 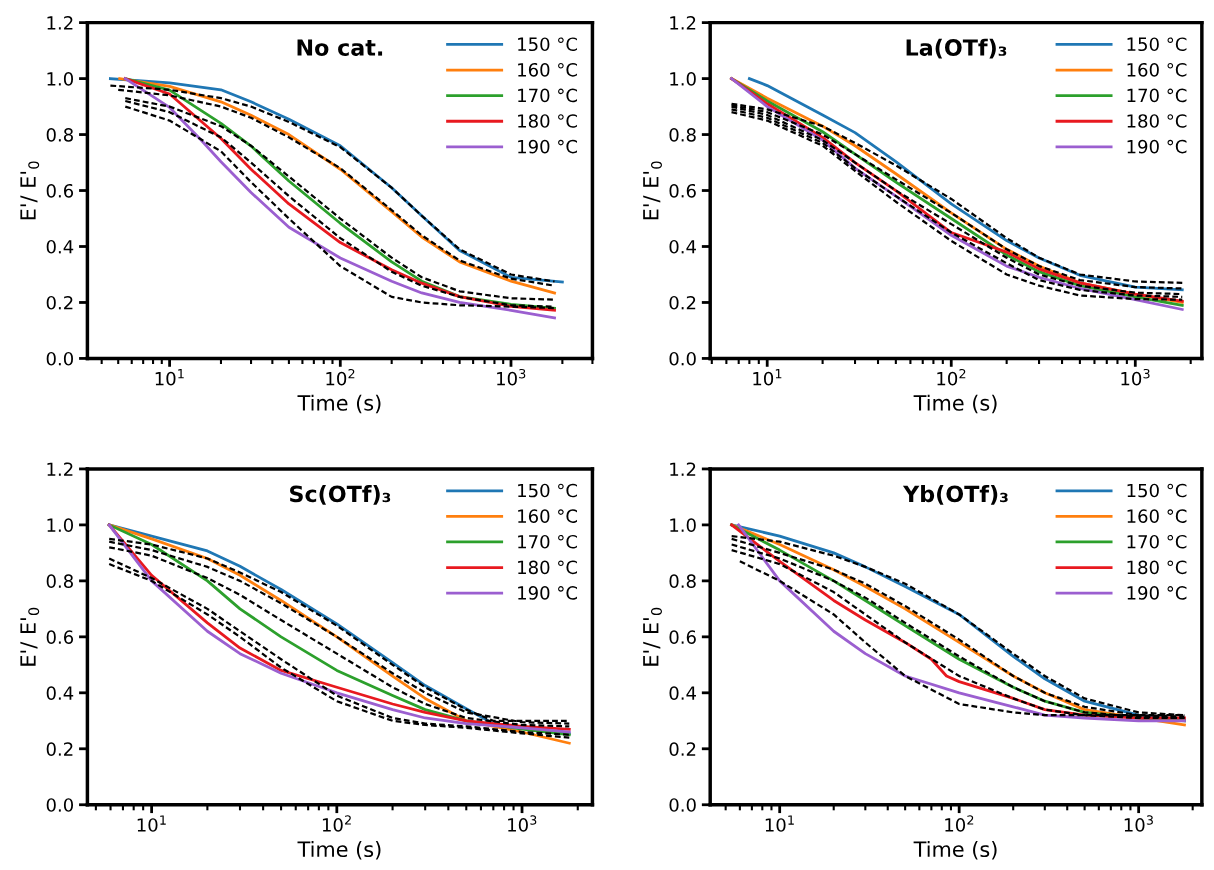 I want to click on text: No cat., so click(x=340, y=47).